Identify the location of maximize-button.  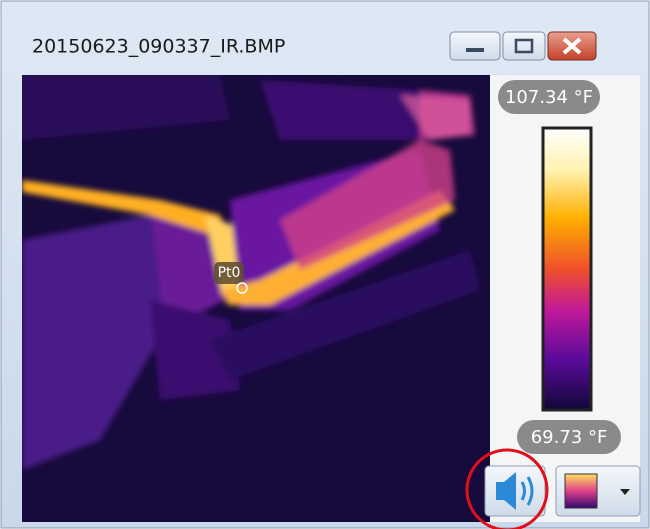
(524, 46).